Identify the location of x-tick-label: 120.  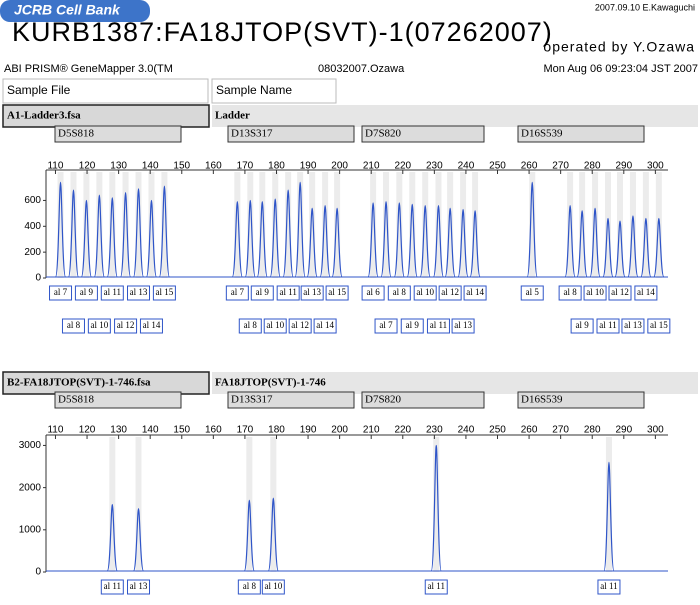
(87, 166).